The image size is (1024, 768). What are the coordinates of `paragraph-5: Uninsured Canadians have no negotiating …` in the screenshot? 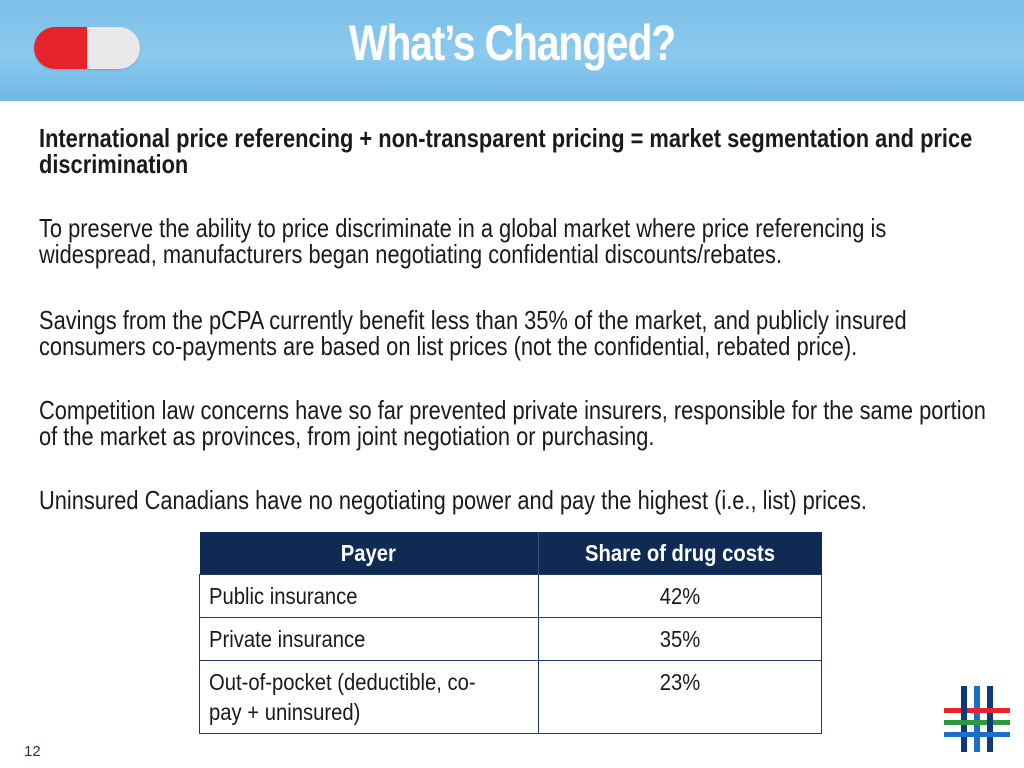 It's located at (453, 500).